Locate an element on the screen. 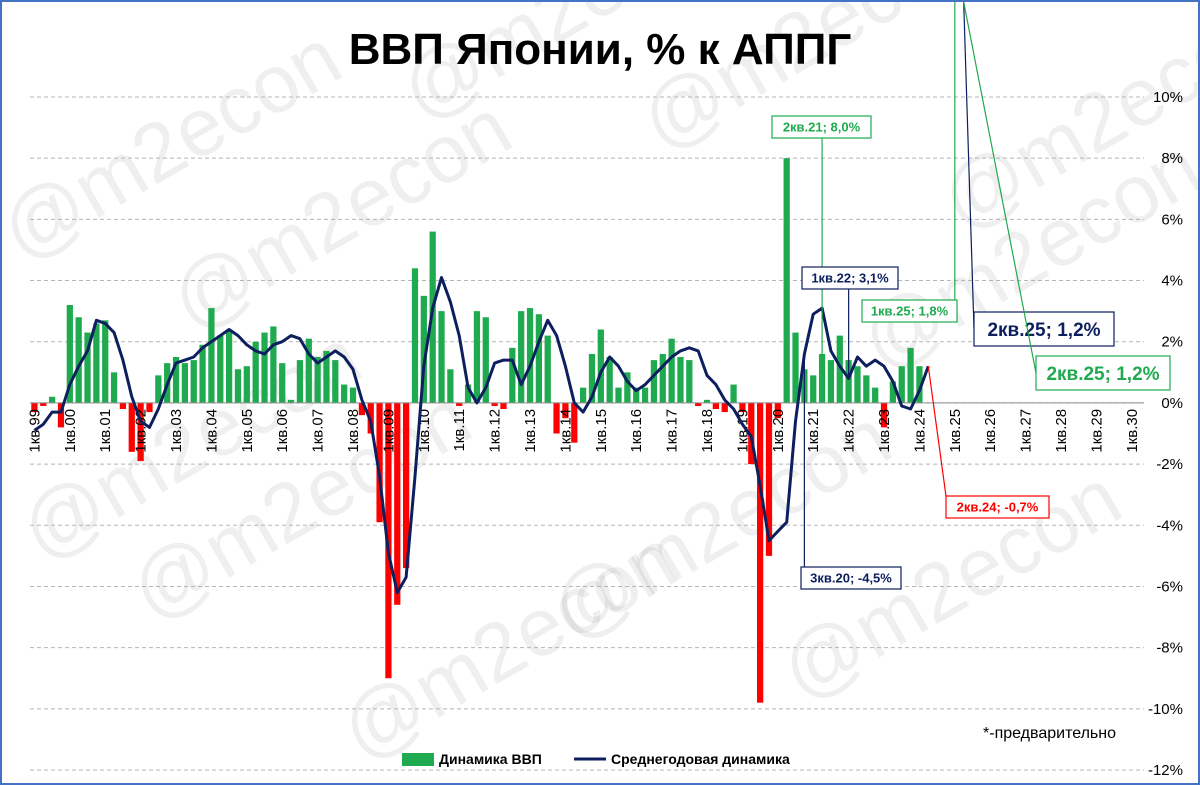 The width and height of the screenshot is (1200, 785). x-tick-label: 1кв.06 is located at coordinates (282, 431).